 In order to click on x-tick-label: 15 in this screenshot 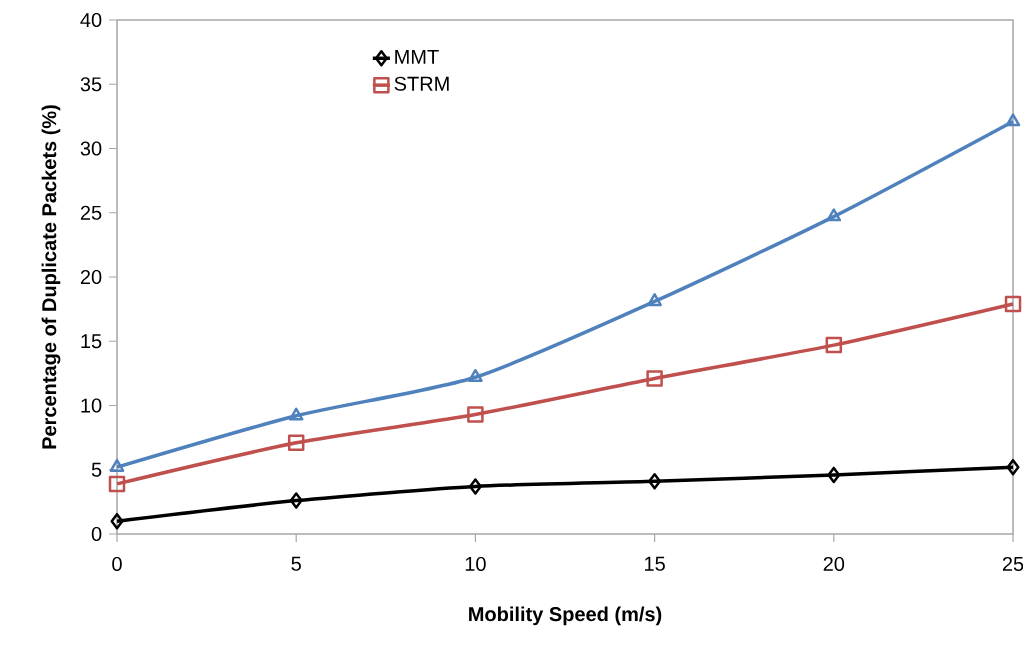, I will do `click(655, 563)`.